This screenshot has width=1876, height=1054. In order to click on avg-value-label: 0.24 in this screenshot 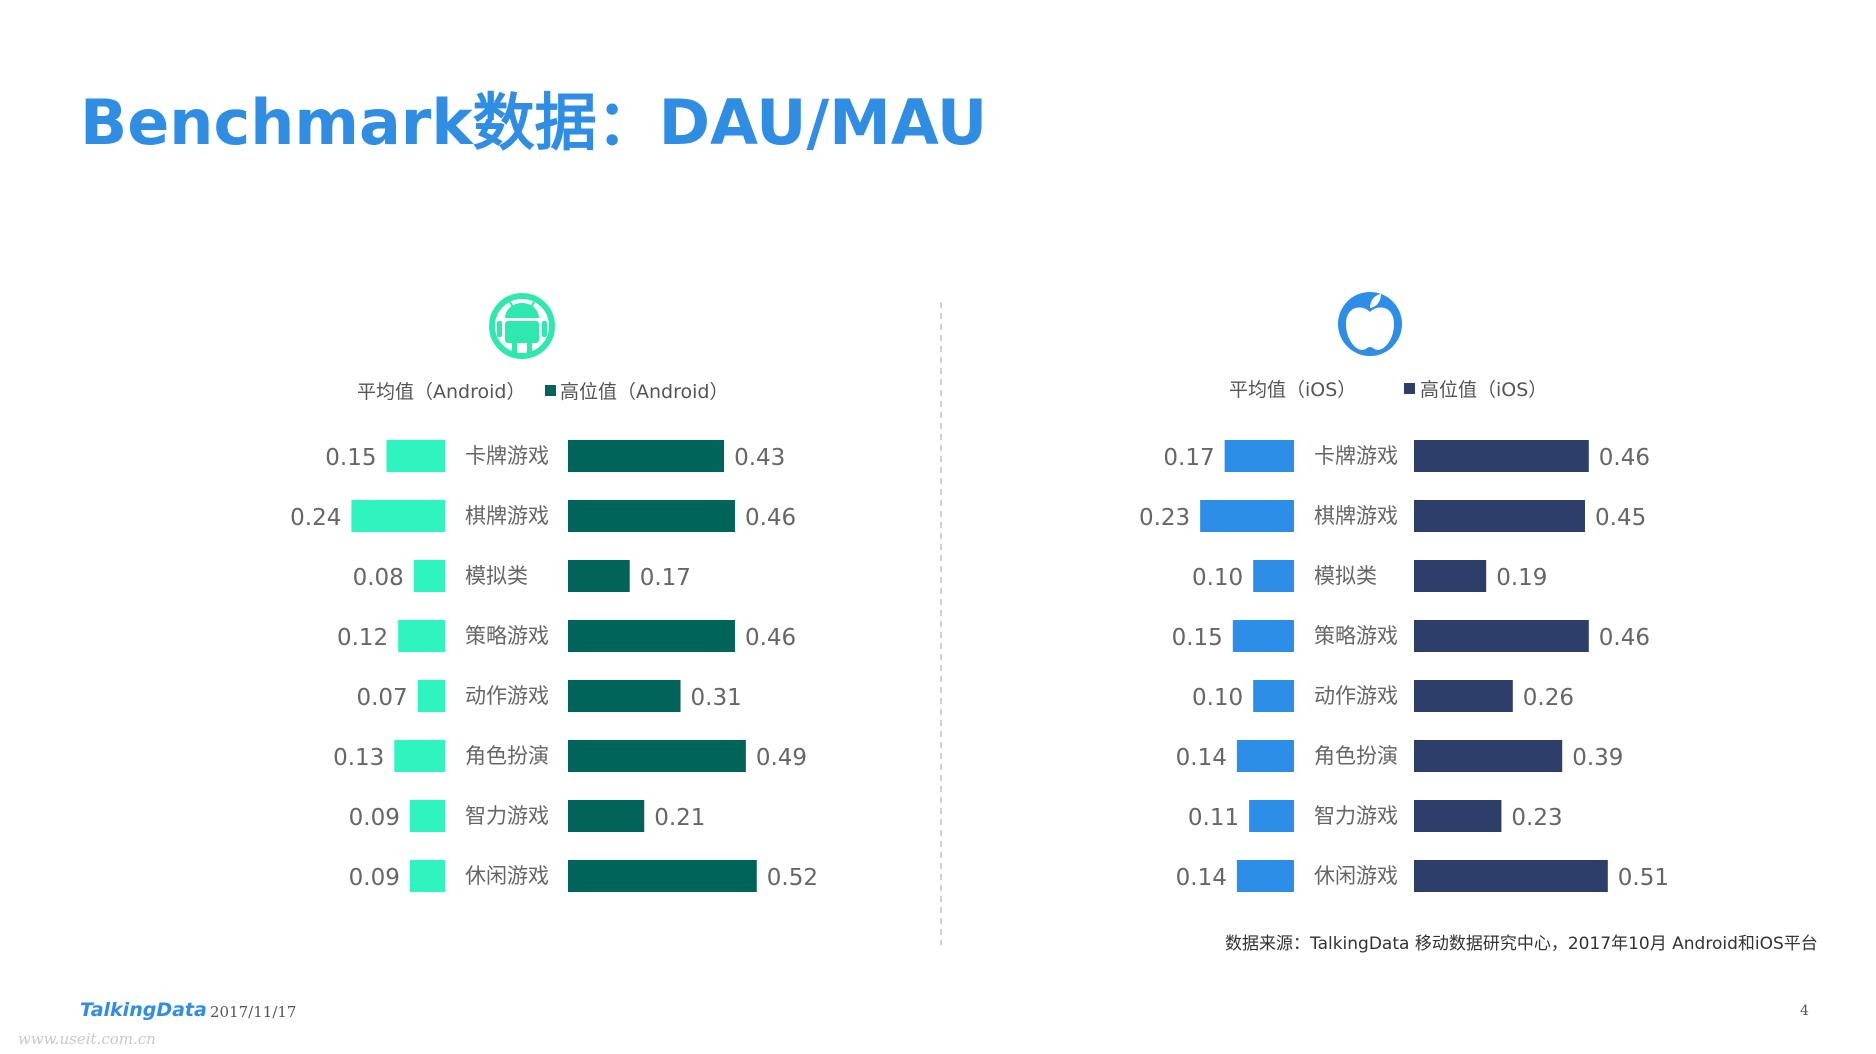, I will do `click(315, 518)`.